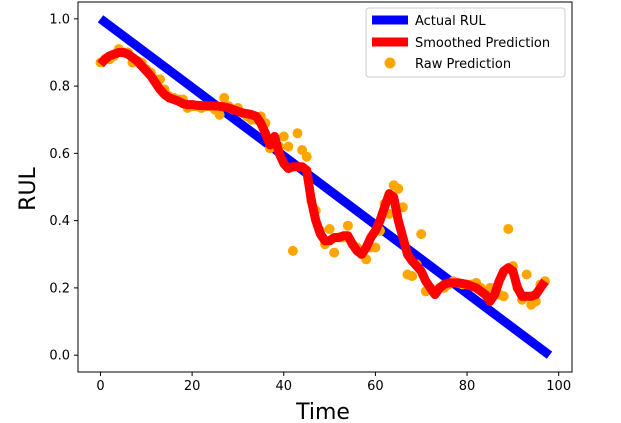  I want to click on x-axis: 0 20 40 60 80 100, so click(333, 383).